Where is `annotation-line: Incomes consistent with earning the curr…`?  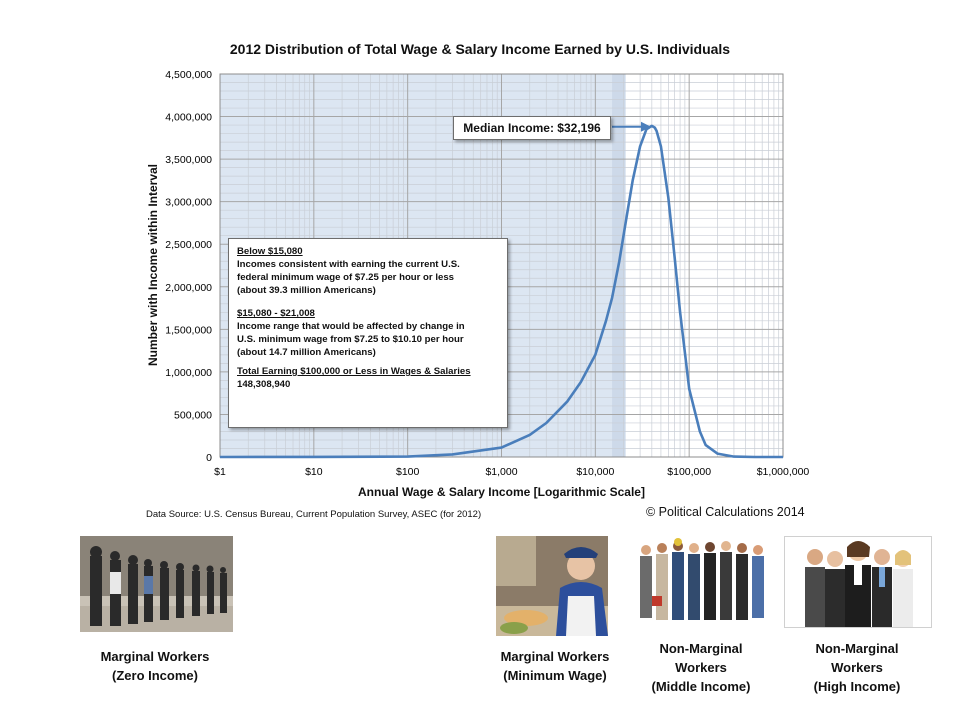 annotation-line: Incomes consistent with earning the curr… is located at coordinates (348, 264).